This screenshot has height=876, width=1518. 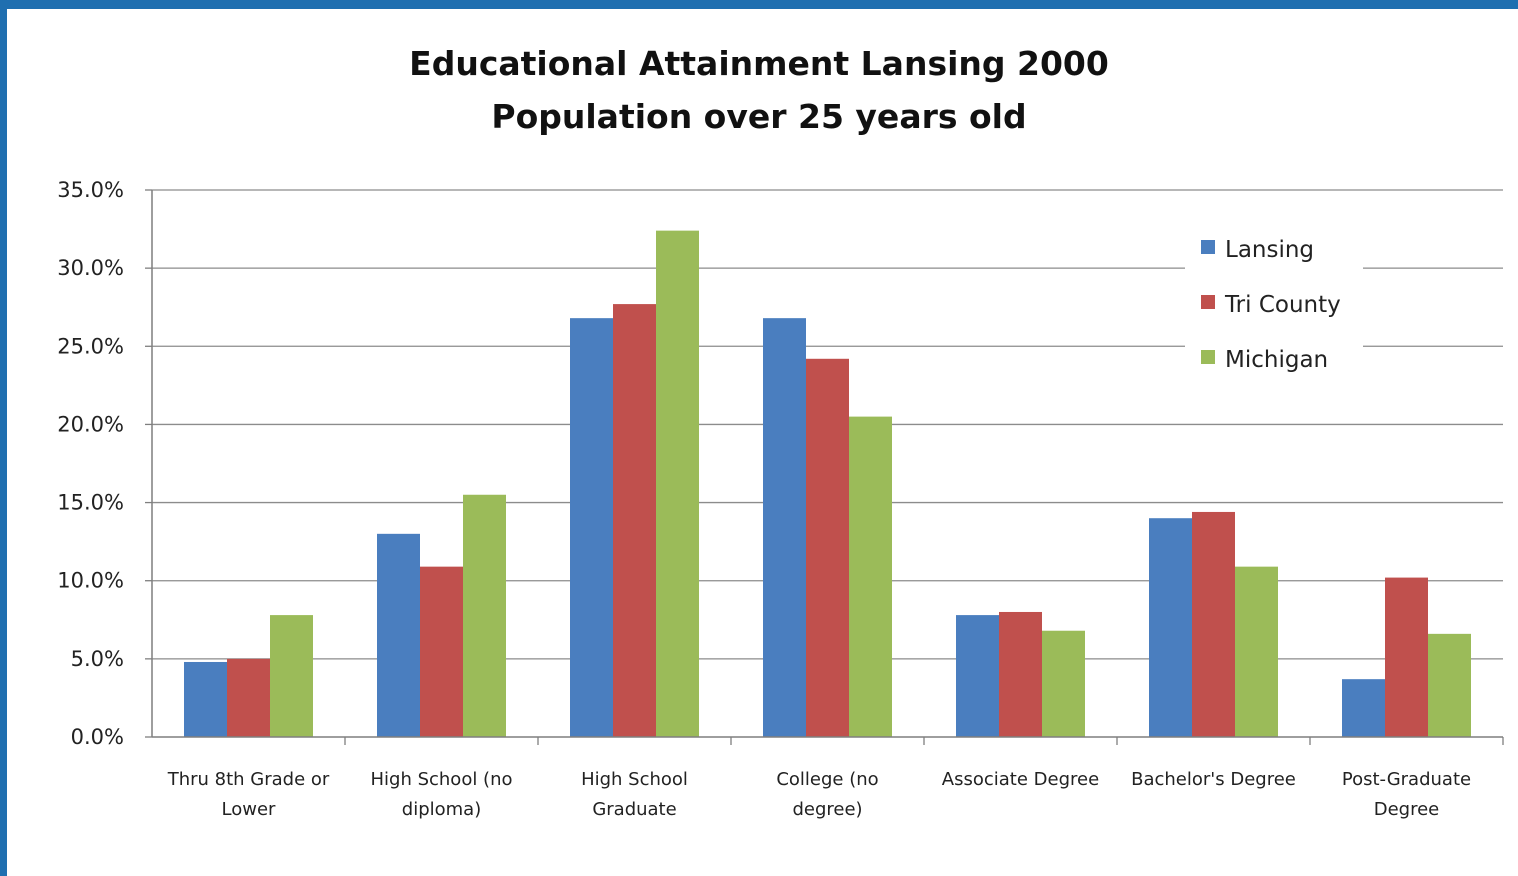 I want to click on x-tick-label: Thru 8th Grade or, so click(x=248, y=779).